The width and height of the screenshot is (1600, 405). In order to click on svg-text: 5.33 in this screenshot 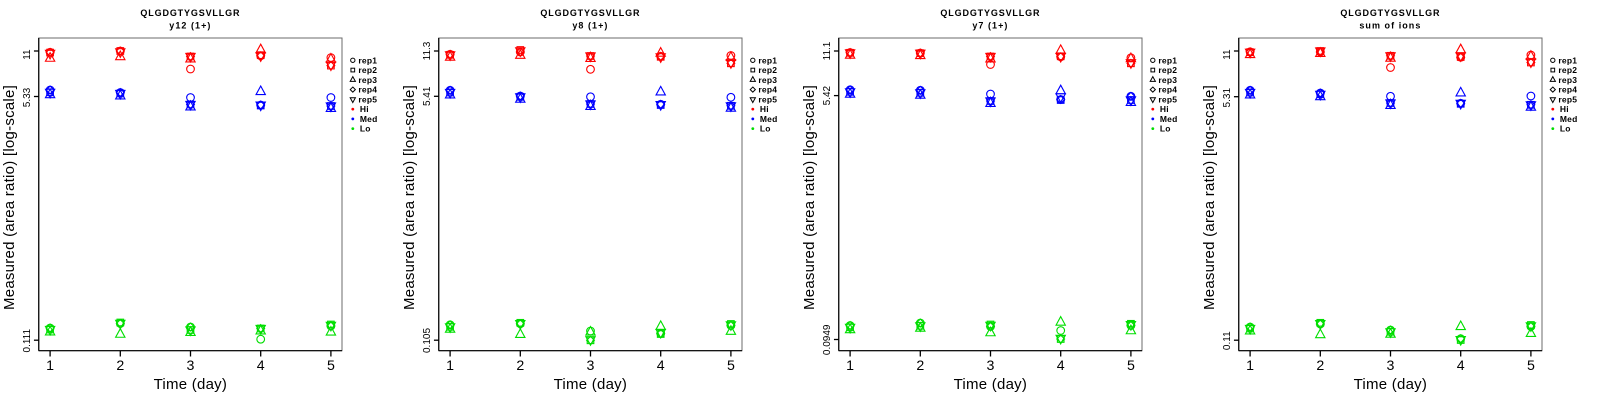, I will do `click(27, 97)`.